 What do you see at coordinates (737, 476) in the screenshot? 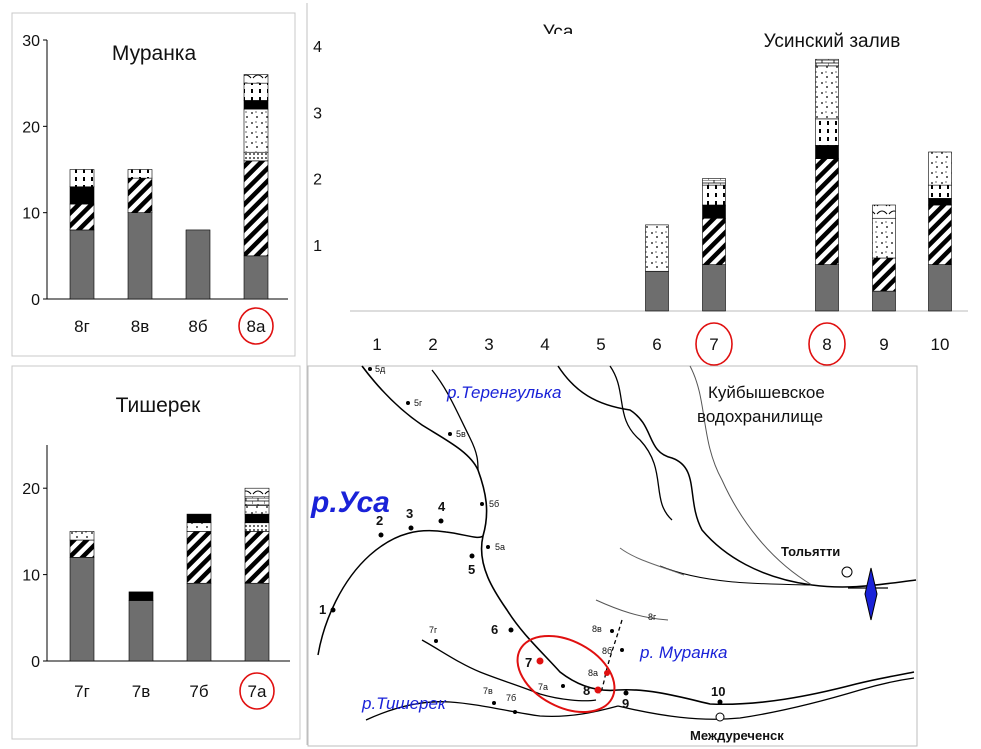
I see `reservoir-shore` at bounding box center [737, 476].